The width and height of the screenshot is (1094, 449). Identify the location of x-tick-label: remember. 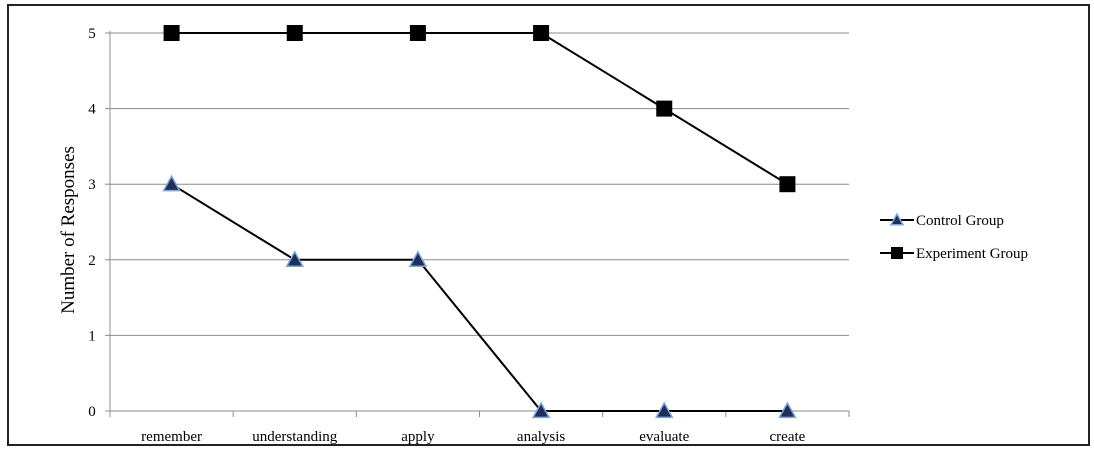
(171, 437).